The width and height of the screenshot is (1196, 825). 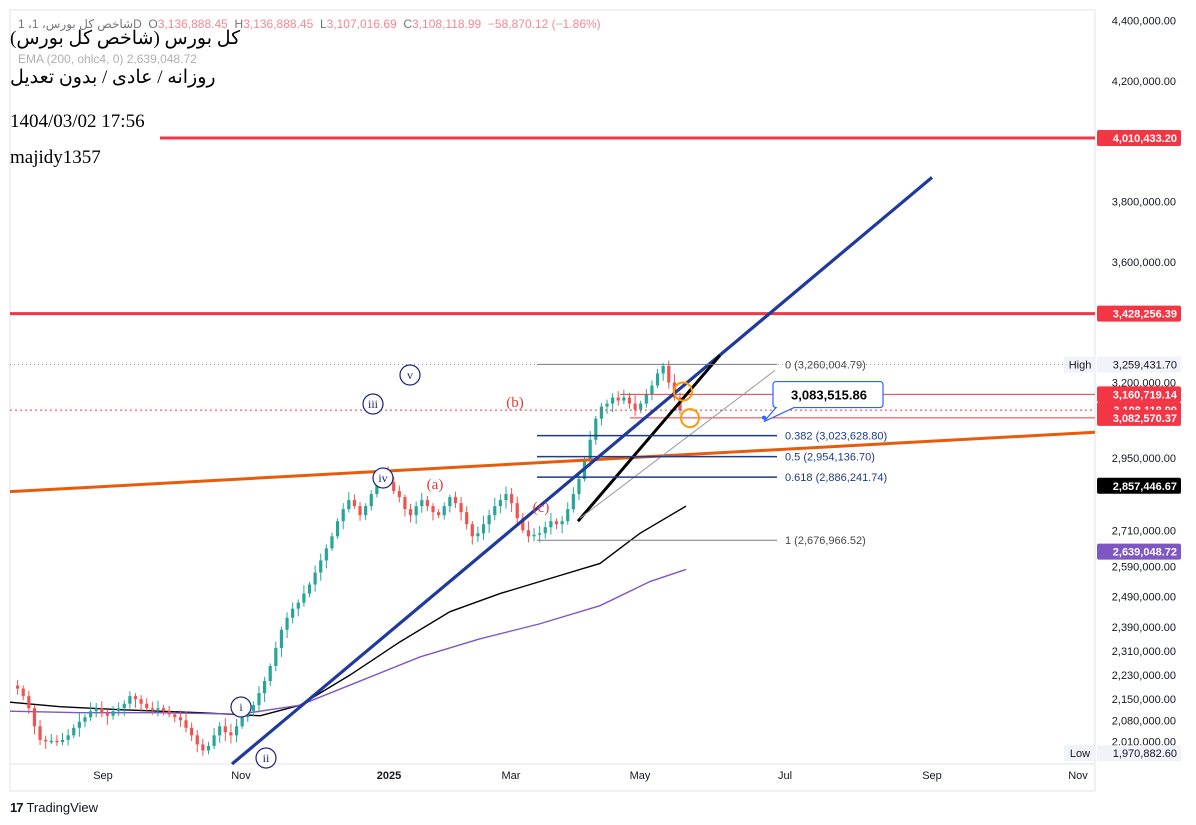 What do you see at coordinates (1144, 567) in the screenshot?
I see `price-axis-tick: 2,590,000.00` at bounding box center [1144, 567].